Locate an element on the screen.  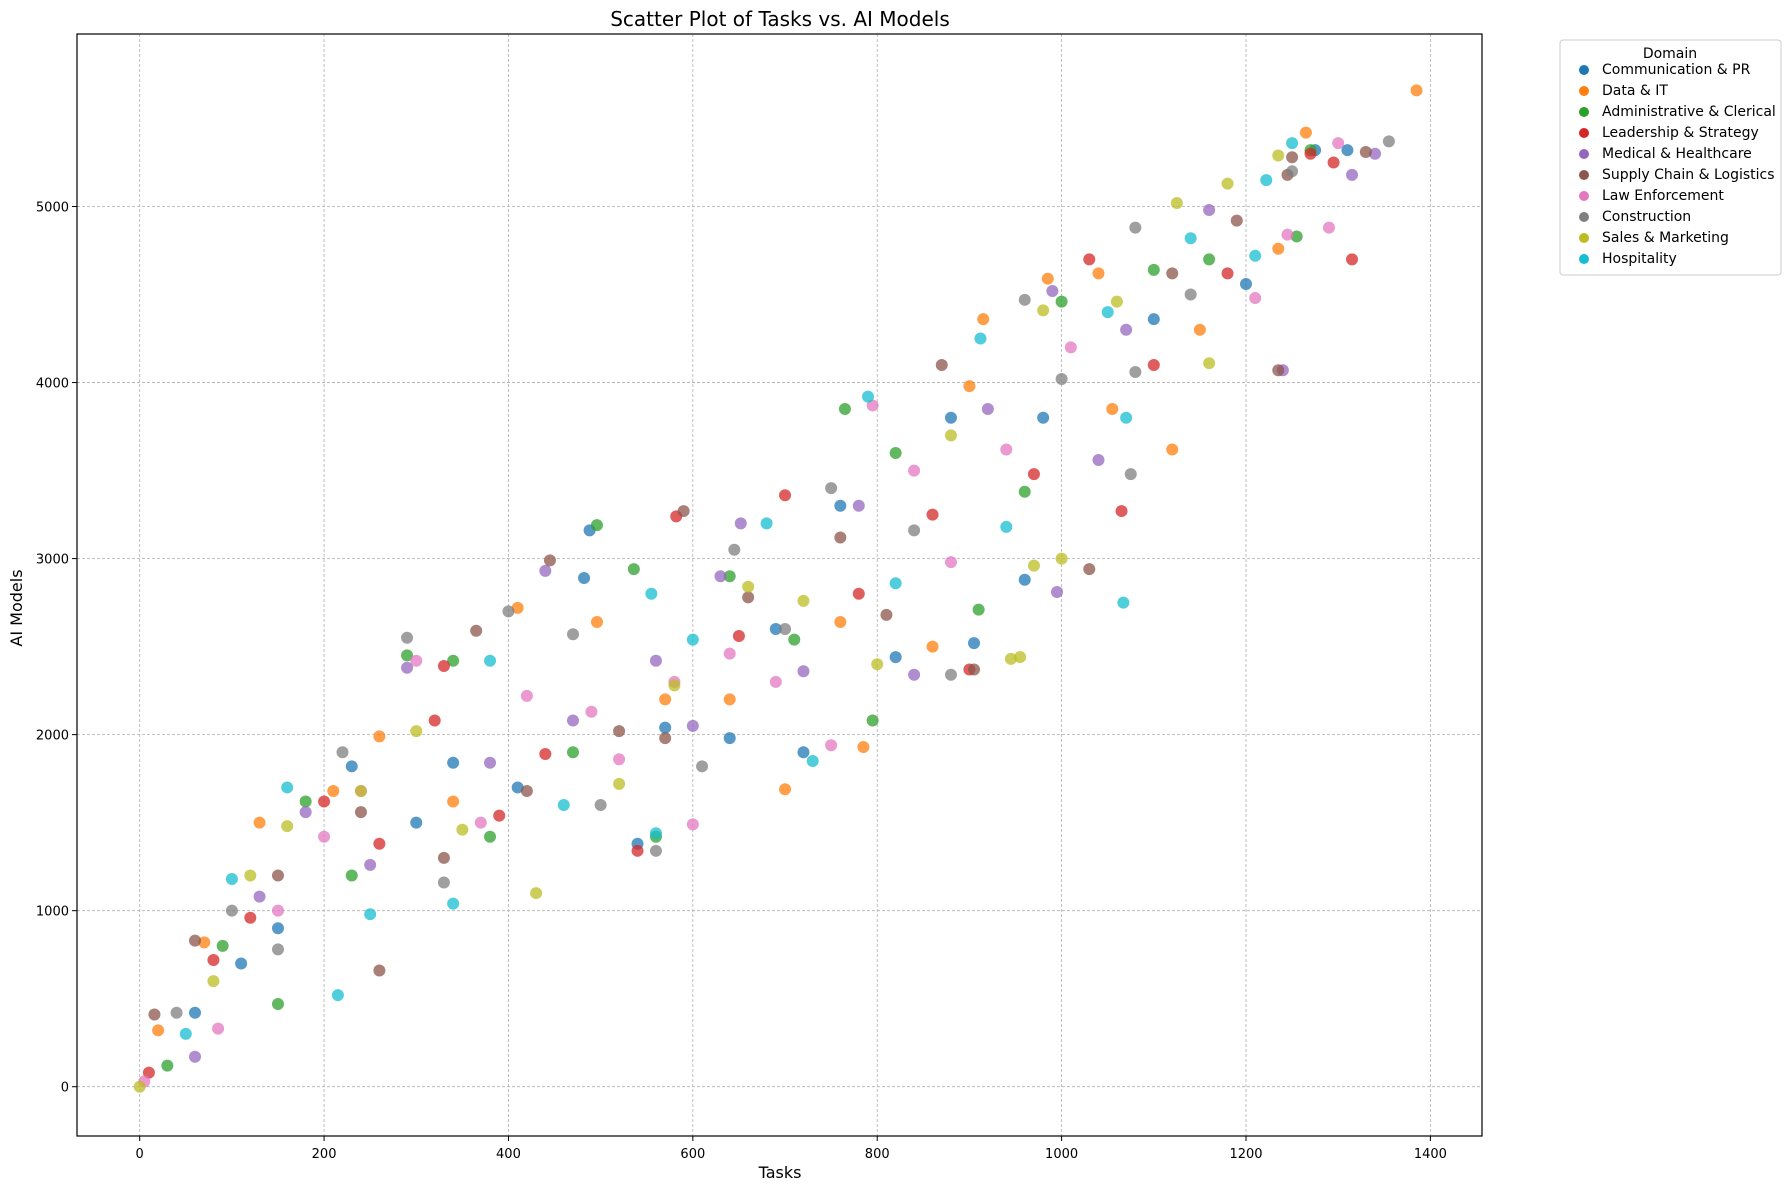
chart-title: Scatter Plot of Tasks vs. AI Models is located at coordinates (780, 19).